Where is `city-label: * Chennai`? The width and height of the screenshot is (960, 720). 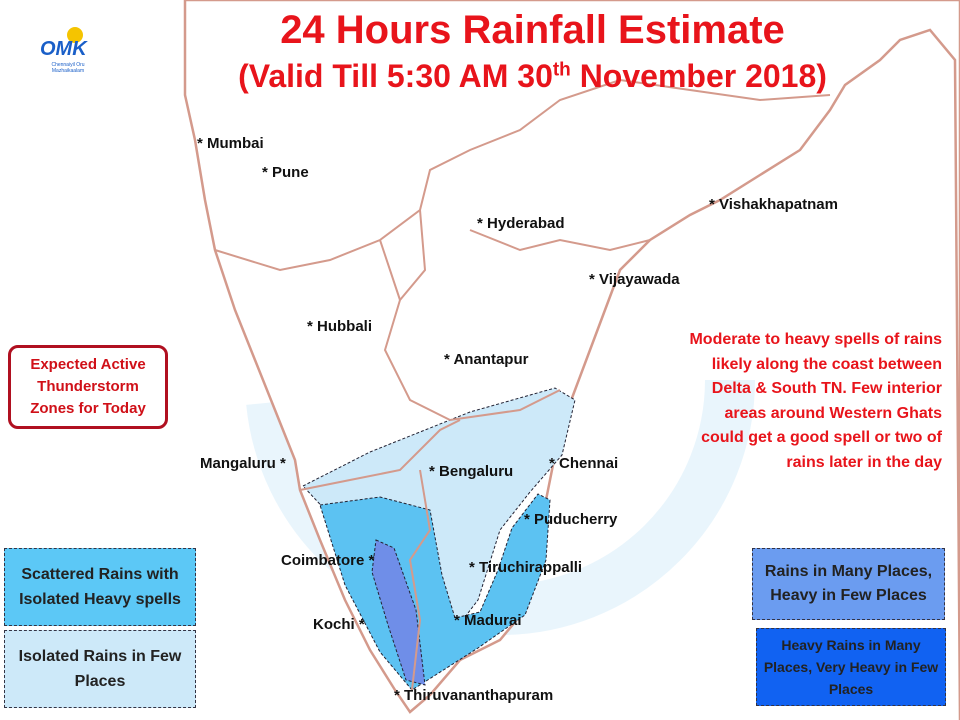 city-label: * Chennai is located at coordinates (583, 463).